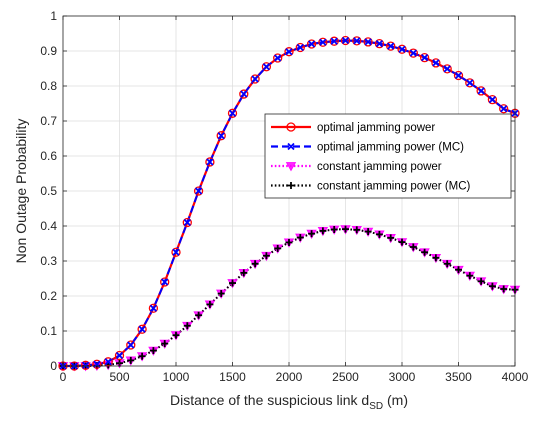 This screenshot has width=550, height=429. What do you see at coordinates (289, 377) in the screenshot?
I see `x-tick-label: 2000` at bounding box center [289, 377].